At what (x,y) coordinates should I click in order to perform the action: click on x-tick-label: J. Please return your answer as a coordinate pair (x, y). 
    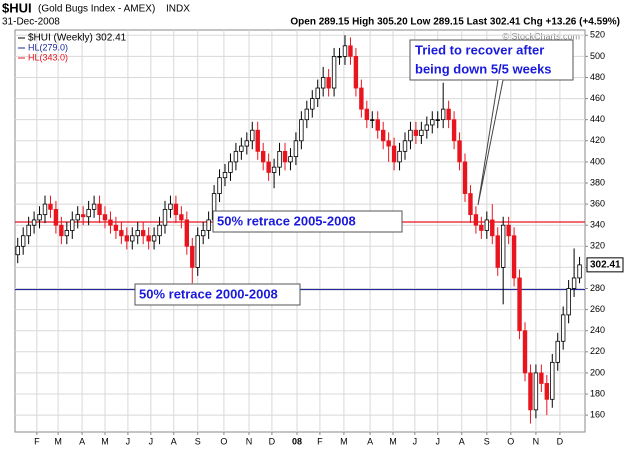
    Looking at the image, I should click on (151, 441).